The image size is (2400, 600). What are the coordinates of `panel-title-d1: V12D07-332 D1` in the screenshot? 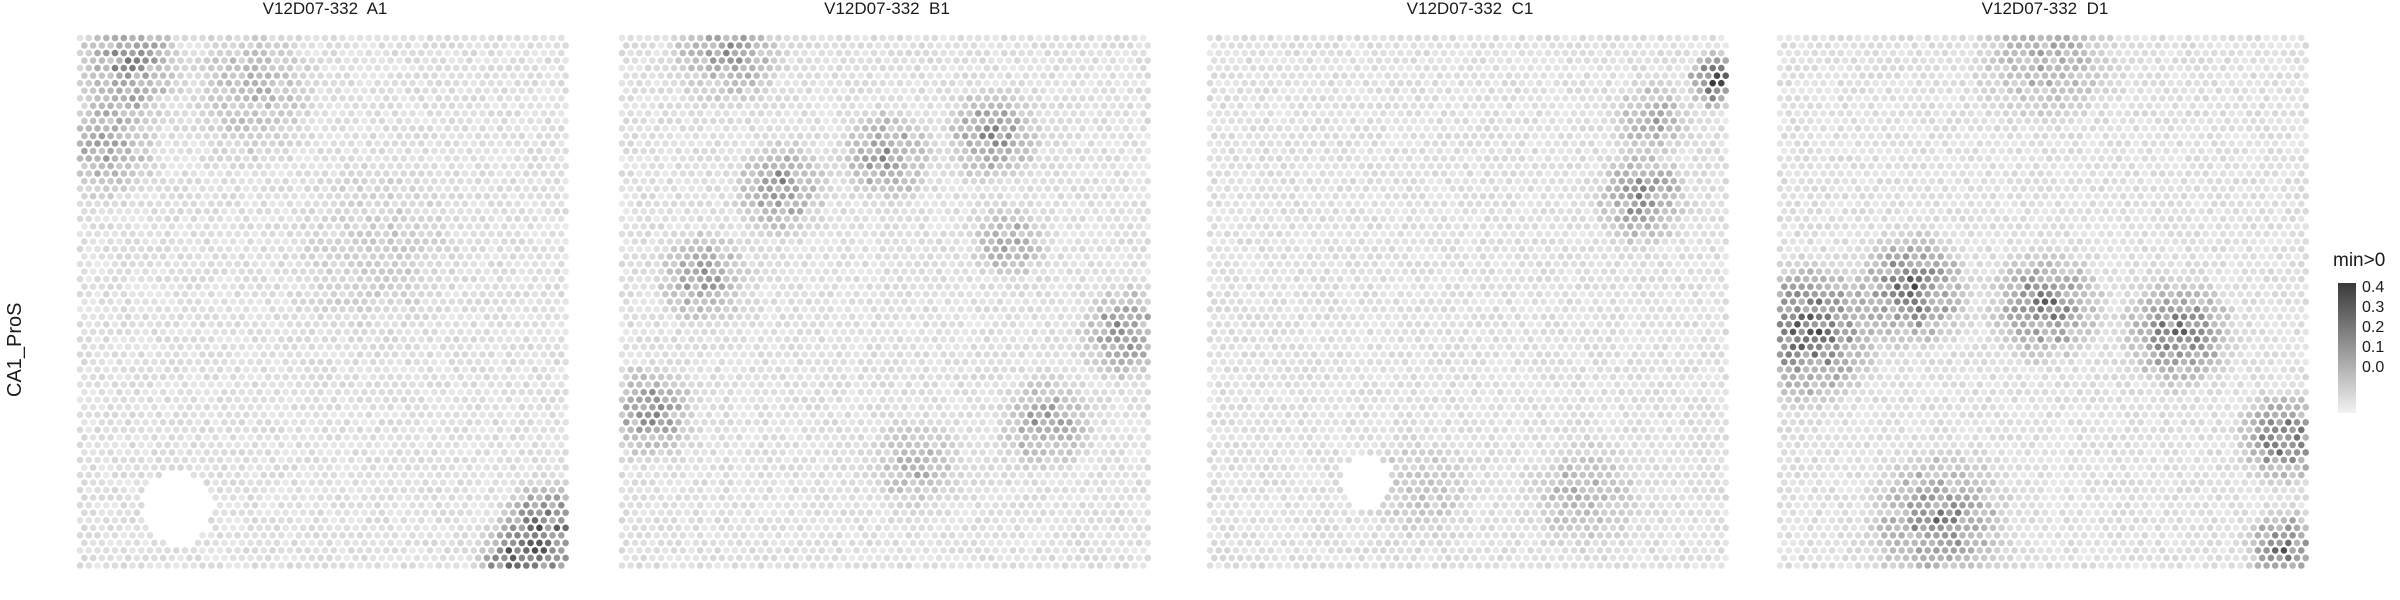 It's located at (2045, 9).